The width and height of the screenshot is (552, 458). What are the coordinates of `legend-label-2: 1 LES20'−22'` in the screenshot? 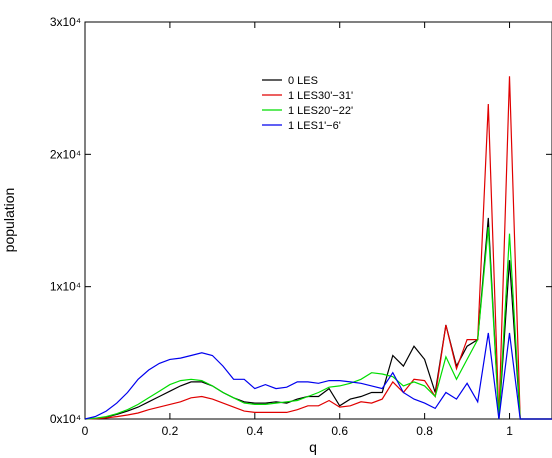 It's located at (320, 111).